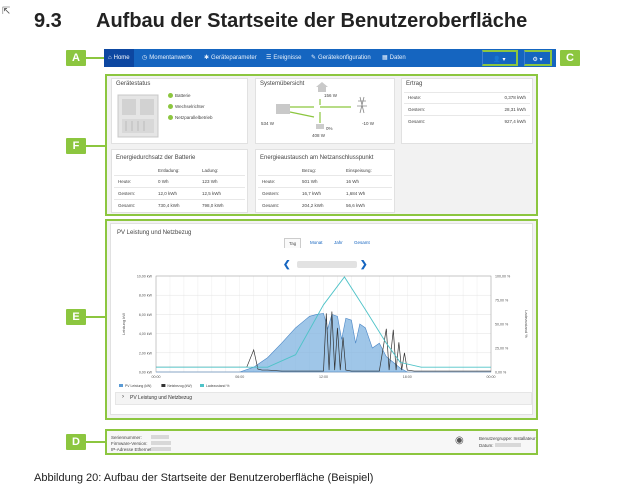 Image resolution: width=622 pixels, height=499 pixels. I want to click on batterie-gestern-entladung: 12,0 kWh, so click(167, 193).